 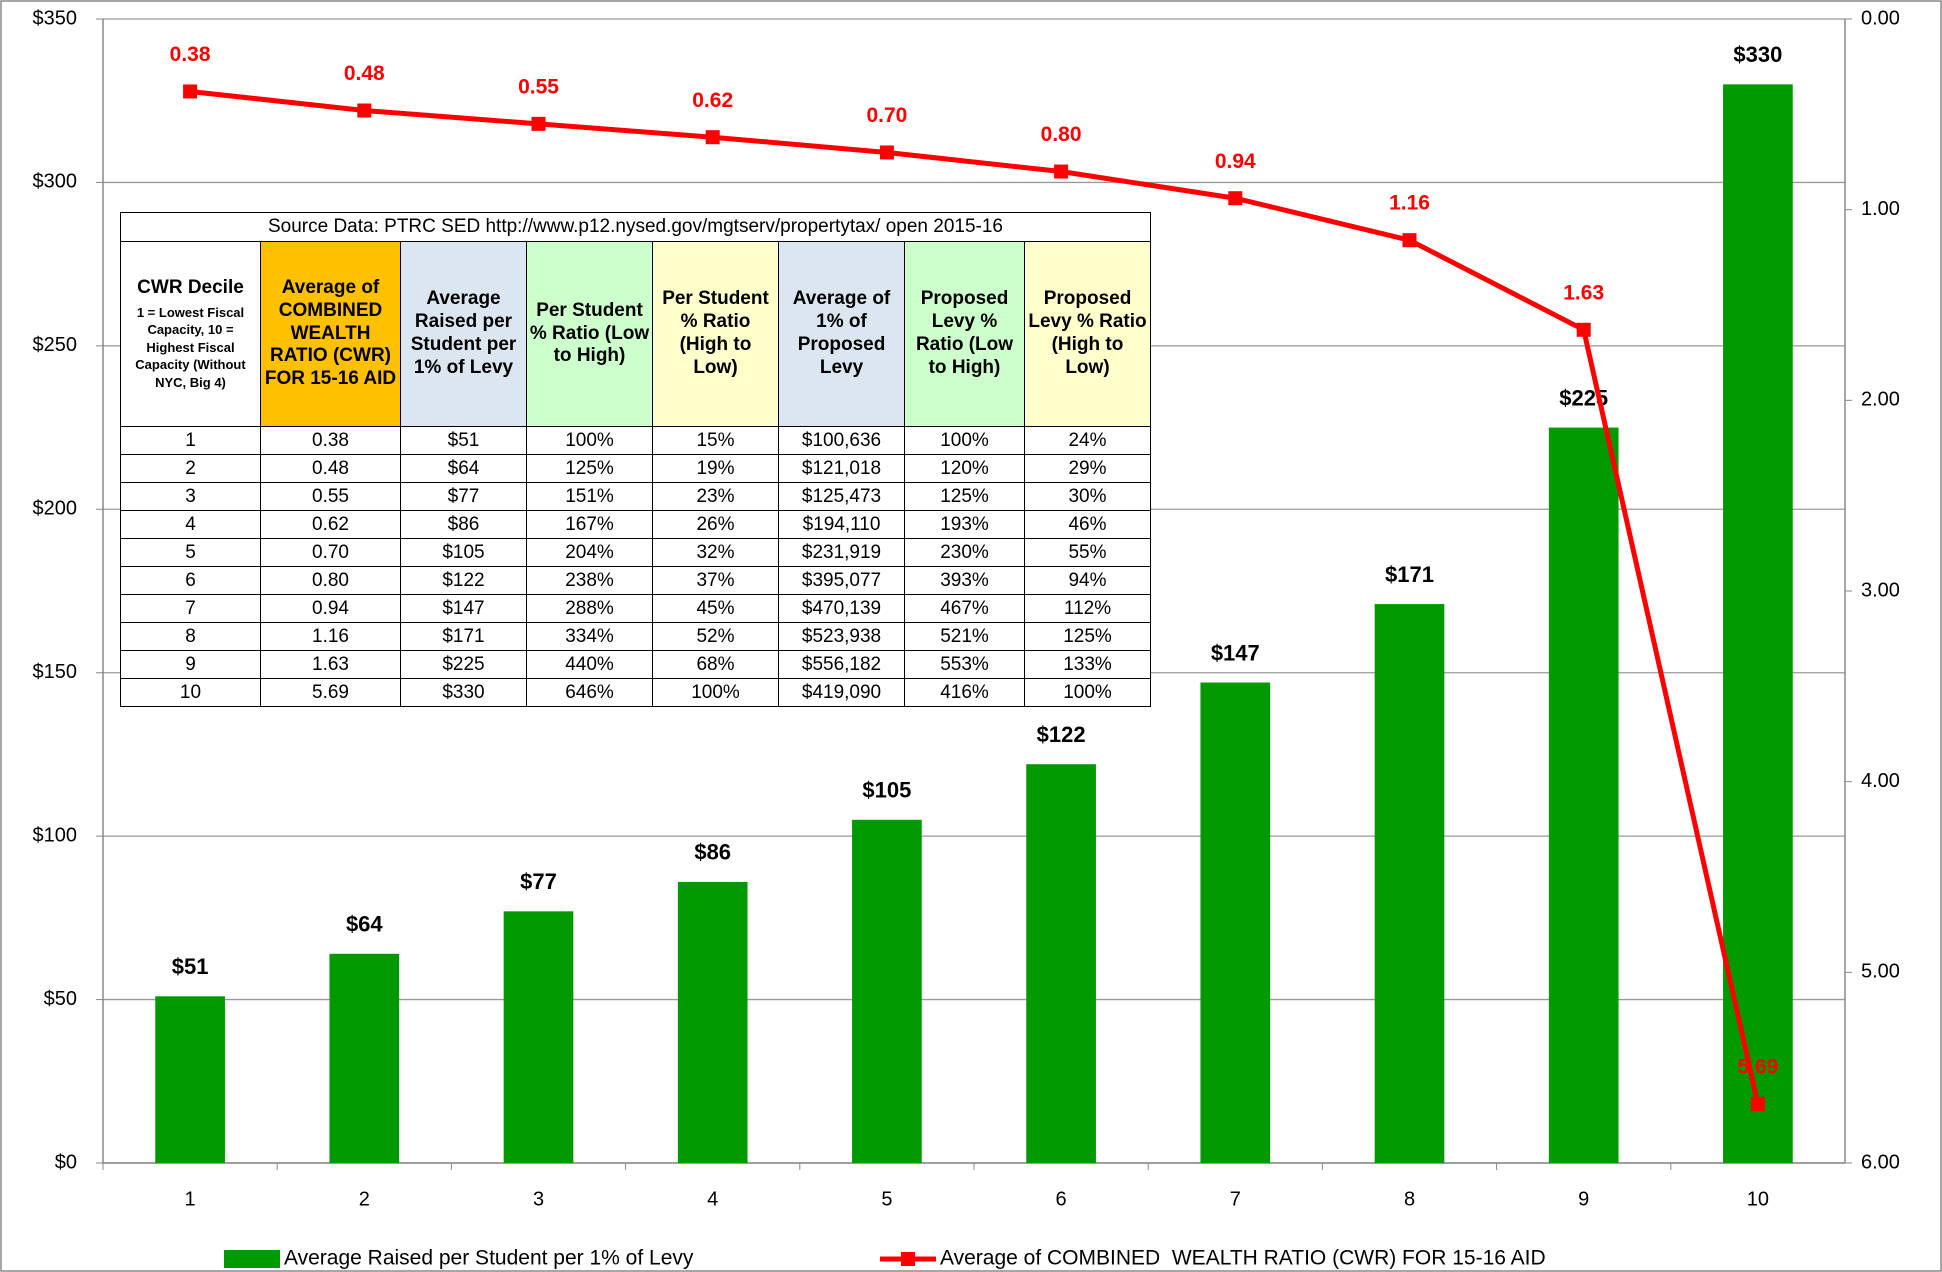 What do you see at coordinates (964, 608) in the screenshot?
I see `table-cell: 467%` at bounding box center [964, 608].